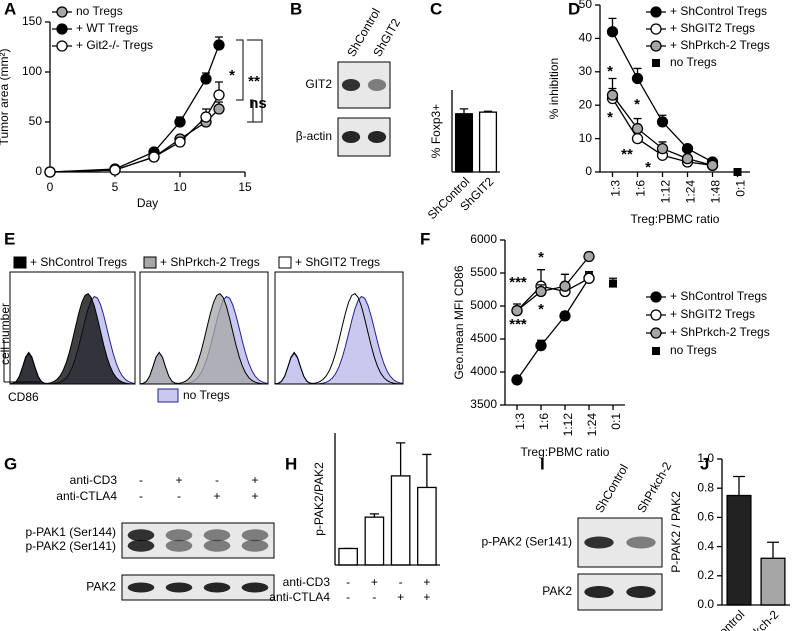  Describe the element at coordinates (627, 154) in the screenshot. I see `annotation: **` at that location.